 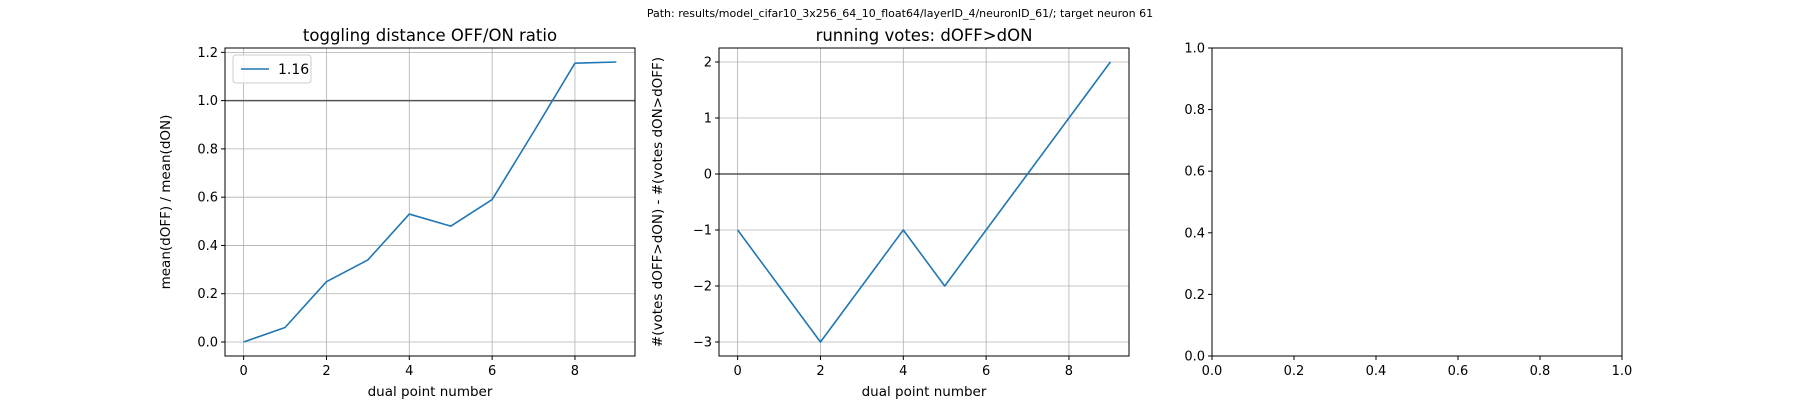 What do you see at coordinates (243, 371) in the screenshot?
I see `plot-1-xtick-label-0: 0` at bounding box center [243, 371].